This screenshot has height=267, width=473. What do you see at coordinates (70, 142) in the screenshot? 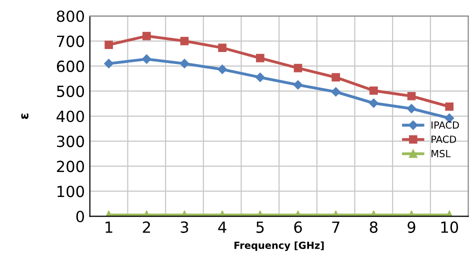
I see `y-tick-label: 300` at bounding box center [70, 142].